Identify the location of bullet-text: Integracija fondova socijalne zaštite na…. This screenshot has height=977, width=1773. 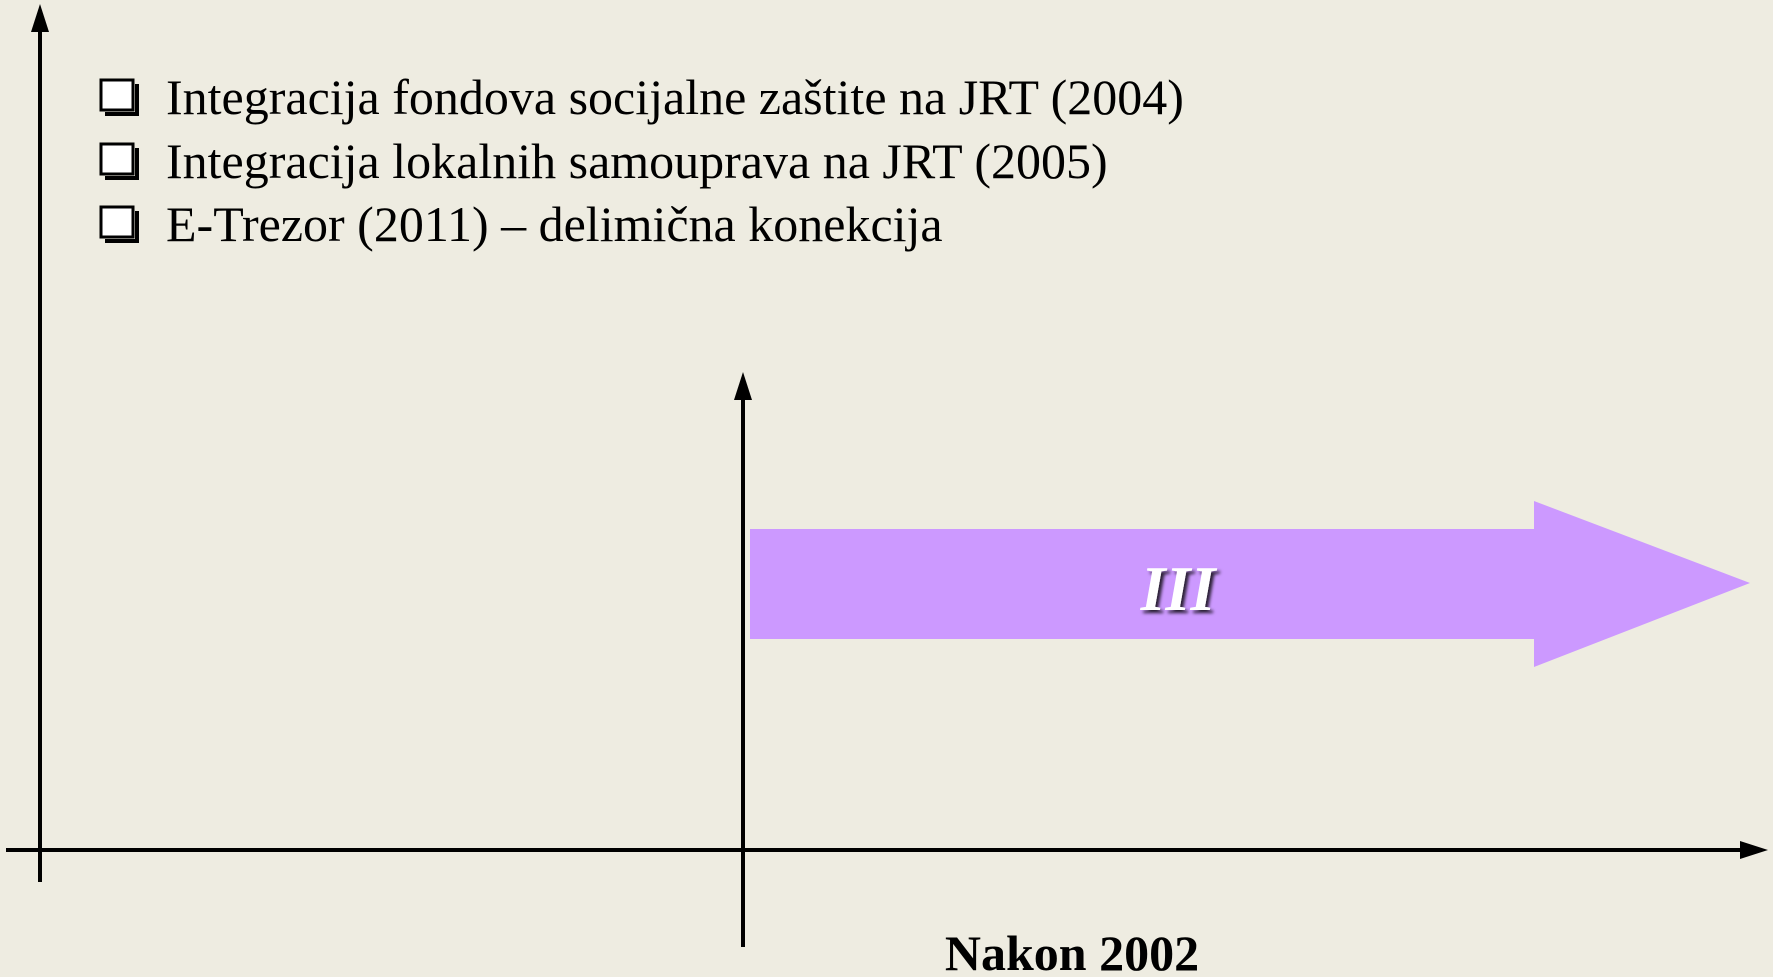
(675, 97).